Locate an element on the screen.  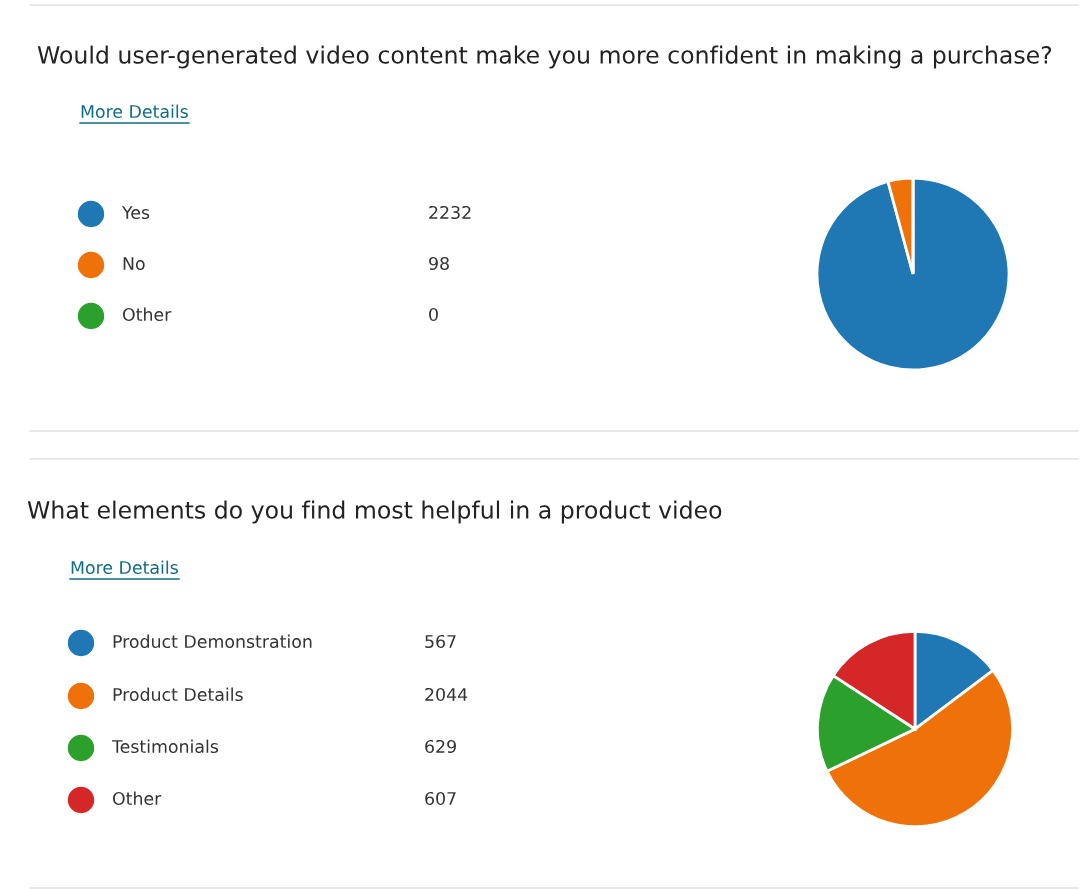
chart-title: What elements do you find most helpful in a product video is located at coordinates (374, 512).